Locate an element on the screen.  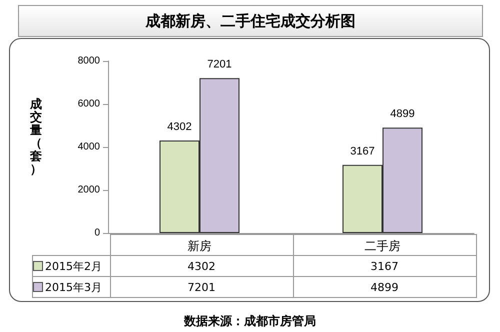
x-tick-label: 新房 is located at coordinates (200, 246).